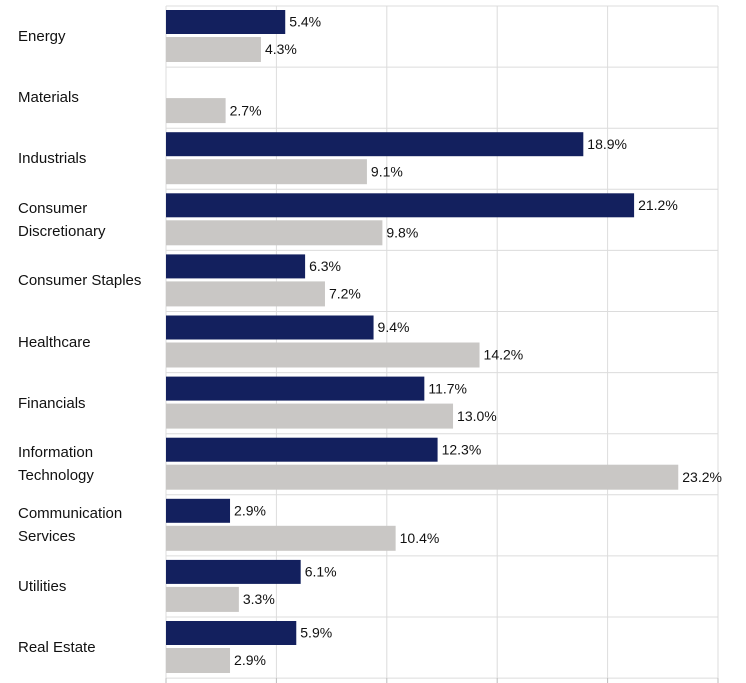 The height and width of the screenshot is (683, 746). I want to click on value-label: 3.3%, so click(259, 599).